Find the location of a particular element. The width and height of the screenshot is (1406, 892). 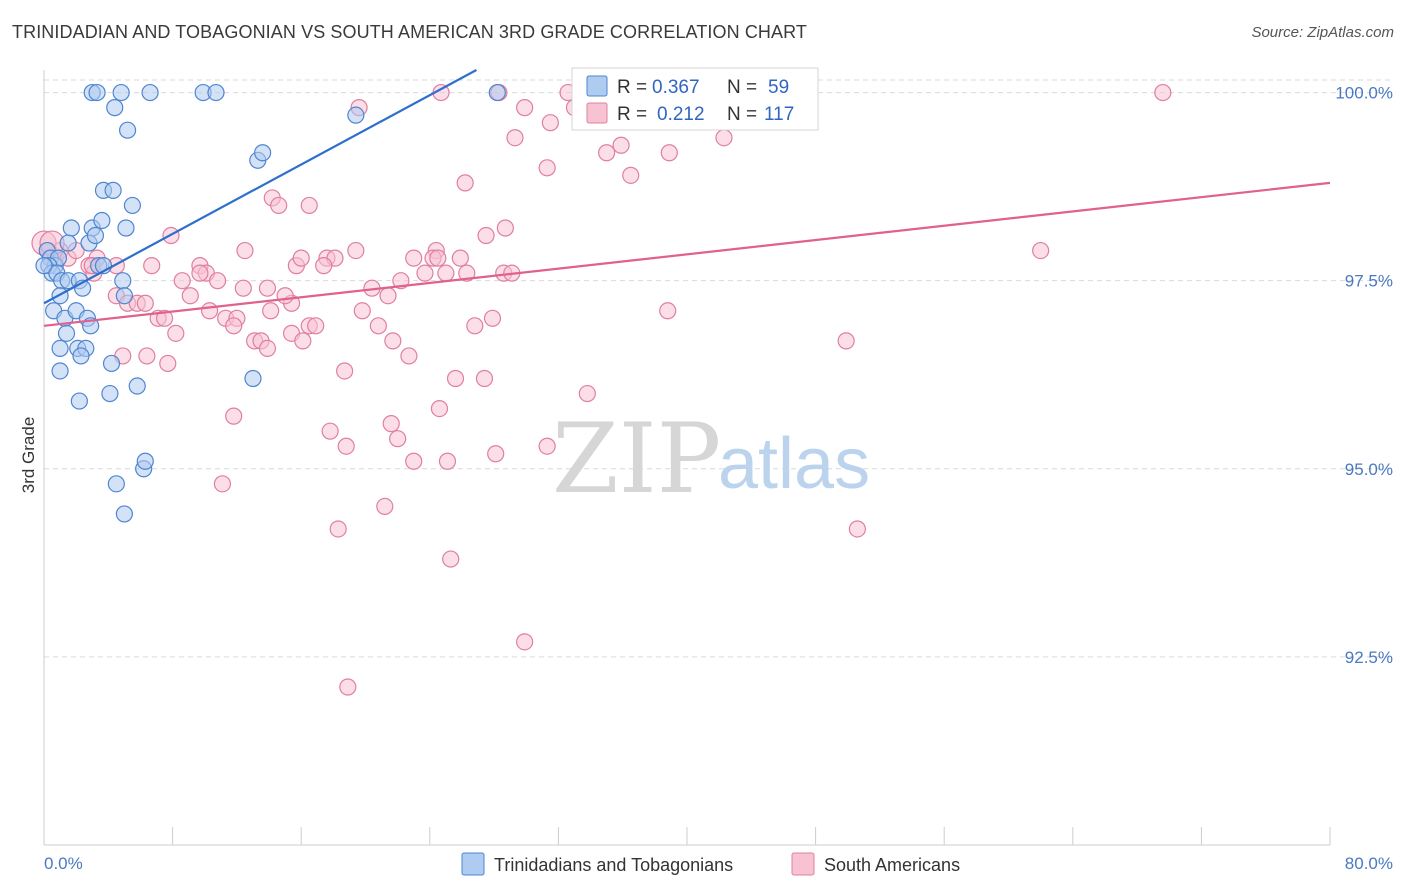

y-tick-label-1: 95.0% is located at coordinates (1369, 469).